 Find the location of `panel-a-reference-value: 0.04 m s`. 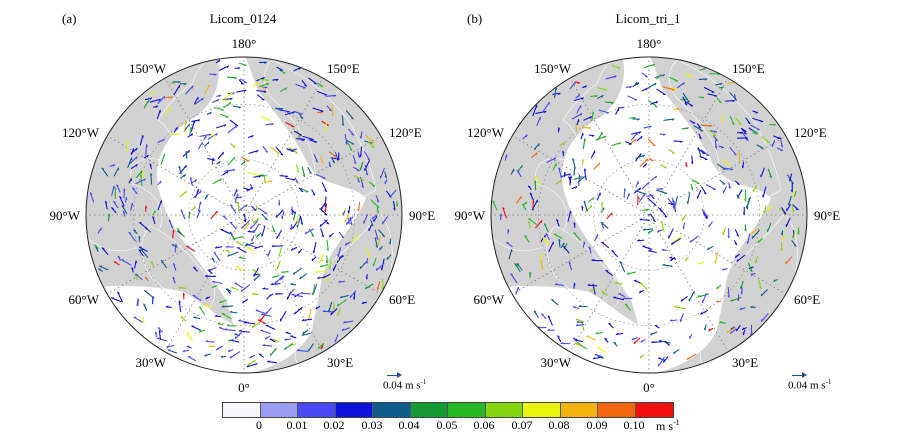

panel-a-reference-value: 0.04 m s is located at coordinates (402, 385).